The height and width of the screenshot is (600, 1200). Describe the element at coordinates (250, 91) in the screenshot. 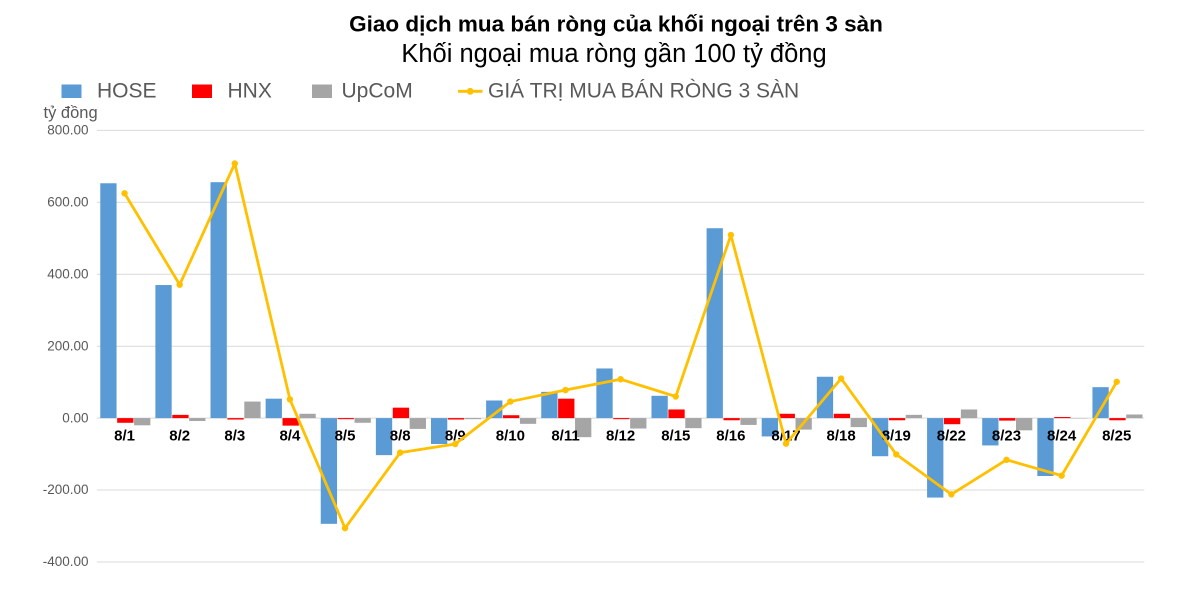

I see `svg-text: HNX` at that location.